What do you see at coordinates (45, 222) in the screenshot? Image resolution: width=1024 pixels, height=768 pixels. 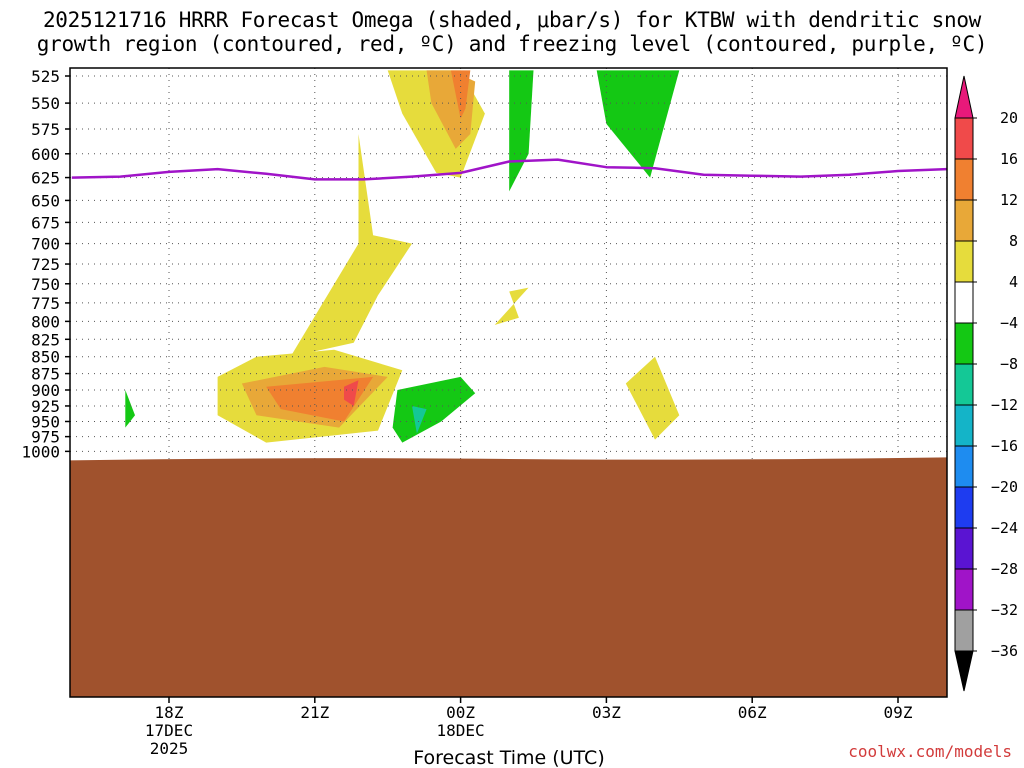 I see `y-tick-label-675: 675` at bounding box center [45, 222].